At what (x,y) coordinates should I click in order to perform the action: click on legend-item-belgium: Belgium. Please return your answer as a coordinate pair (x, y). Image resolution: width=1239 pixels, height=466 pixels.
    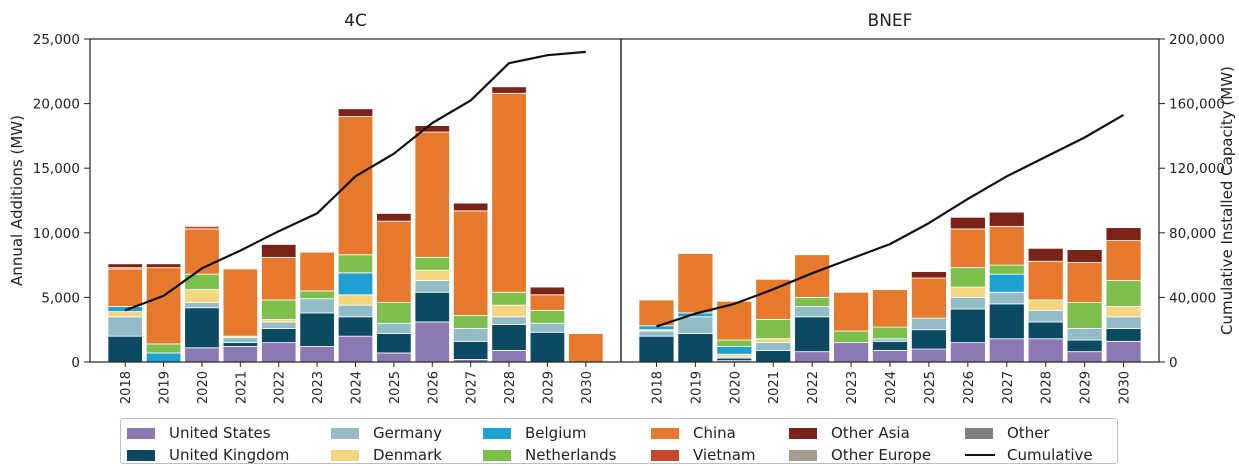
    Looking at the image, I should click on (535, 433).